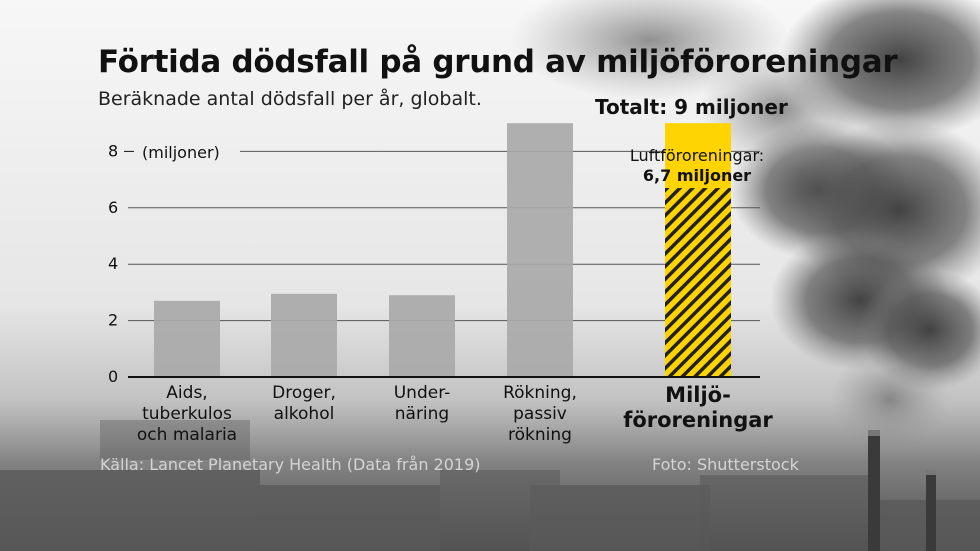 Image resolution: width=980 pixels, height=551 pixels. I want to click on total-label: Totalt: 9 miljoner, so click(691, 107).